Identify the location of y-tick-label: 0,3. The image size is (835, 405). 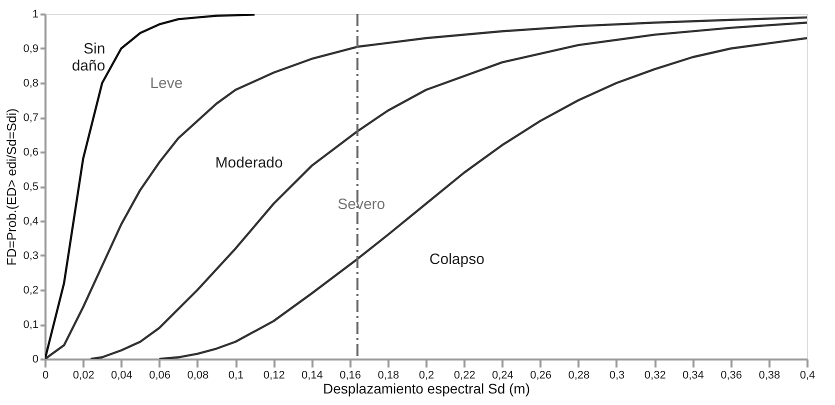
(30, 256).